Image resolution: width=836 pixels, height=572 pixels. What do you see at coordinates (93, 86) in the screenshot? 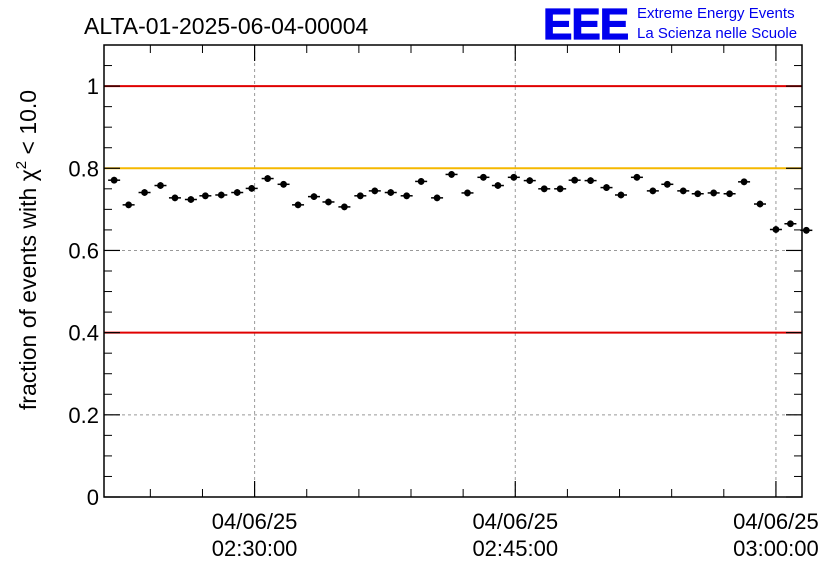
I see `y-tick-label: 1` at bounding box center [93, 86].